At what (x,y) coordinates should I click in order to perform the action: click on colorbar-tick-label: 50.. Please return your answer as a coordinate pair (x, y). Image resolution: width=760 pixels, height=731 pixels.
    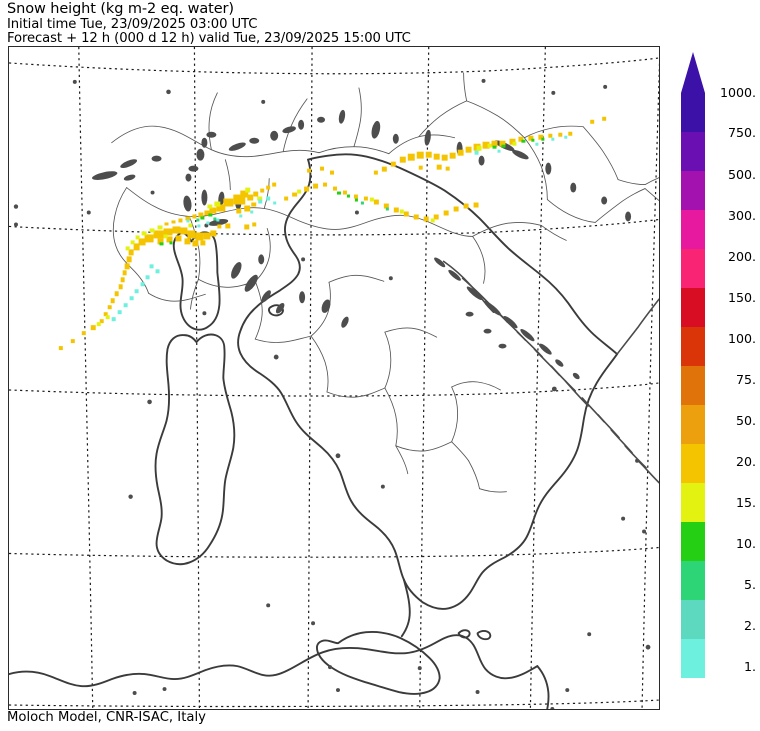
    Looking at the image, I should click on (745, 420).